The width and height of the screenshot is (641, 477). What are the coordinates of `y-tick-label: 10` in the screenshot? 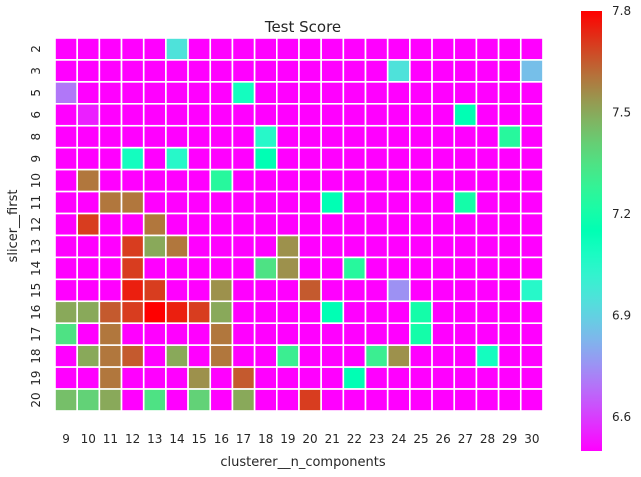 It's located at (36, 180).